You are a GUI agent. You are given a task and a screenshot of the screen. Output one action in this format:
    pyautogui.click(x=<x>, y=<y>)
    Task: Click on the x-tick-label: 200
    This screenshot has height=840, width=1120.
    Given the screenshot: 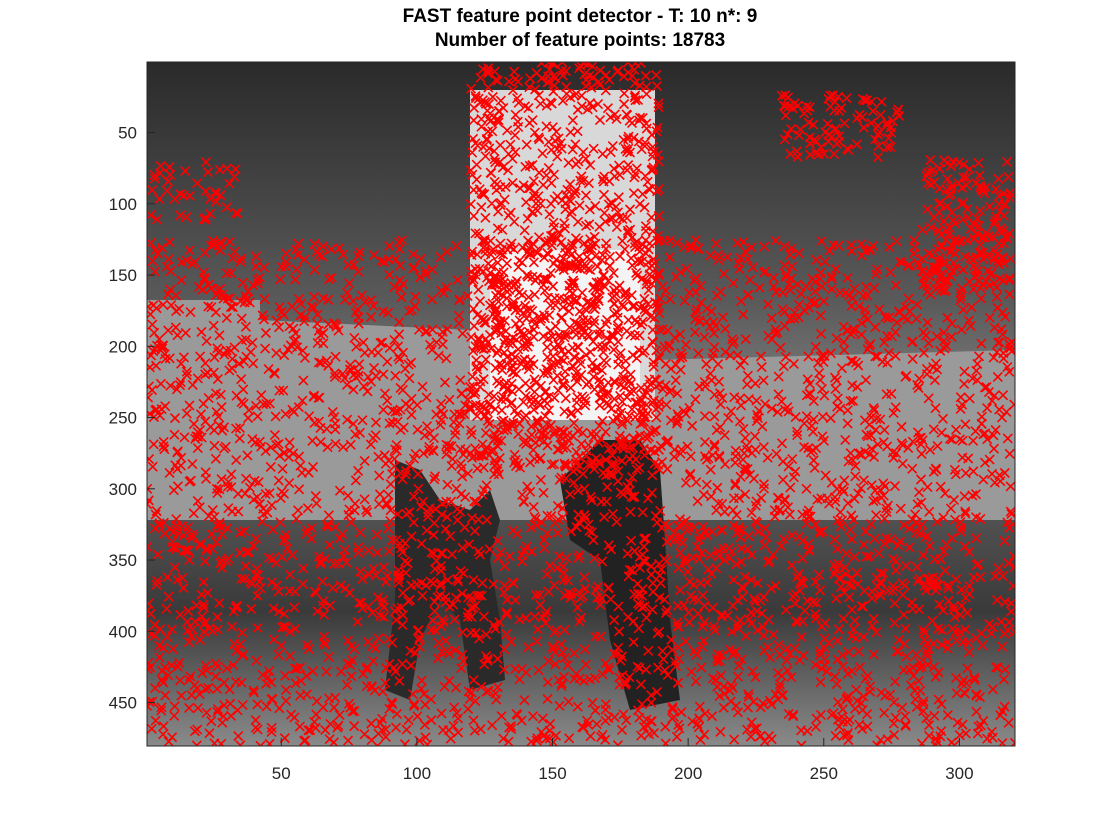 What is the action you would take?
    pyautogui.click(x=688, y=773)
    